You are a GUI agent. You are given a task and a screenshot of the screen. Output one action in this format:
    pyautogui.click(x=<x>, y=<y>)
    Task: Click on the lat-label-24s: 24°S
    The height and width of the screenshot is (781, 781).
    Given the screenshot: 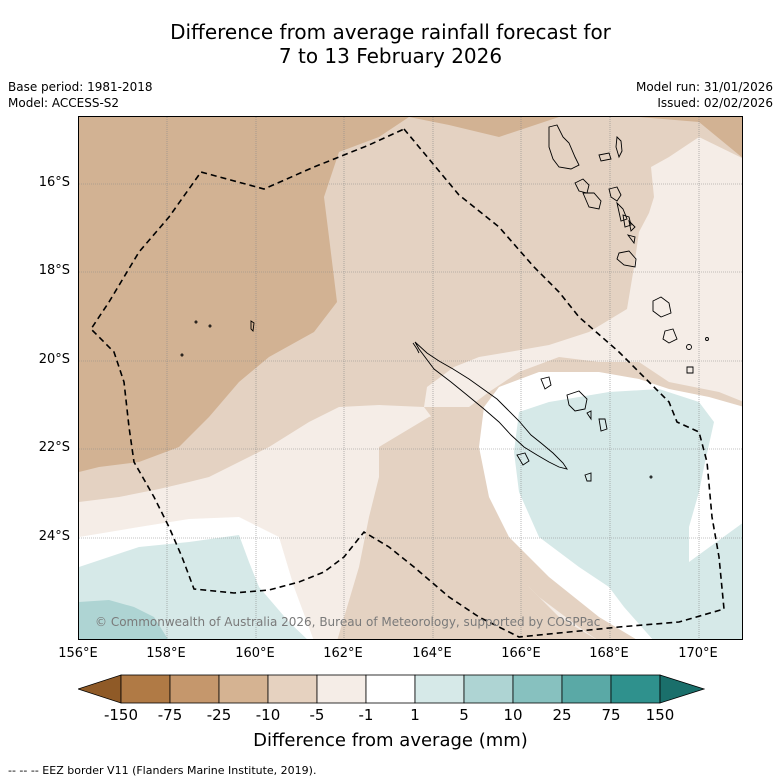 What is the action you would take?
    pyautogui.click(x=54, y=536)
    